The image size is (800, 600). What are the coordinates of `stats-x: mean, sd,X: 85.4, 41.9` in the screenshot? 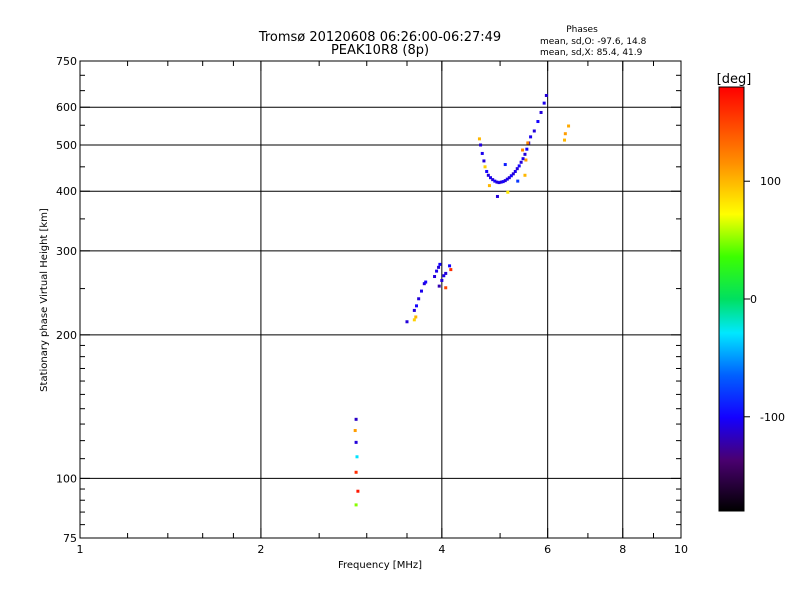 It's located at (591, 53).